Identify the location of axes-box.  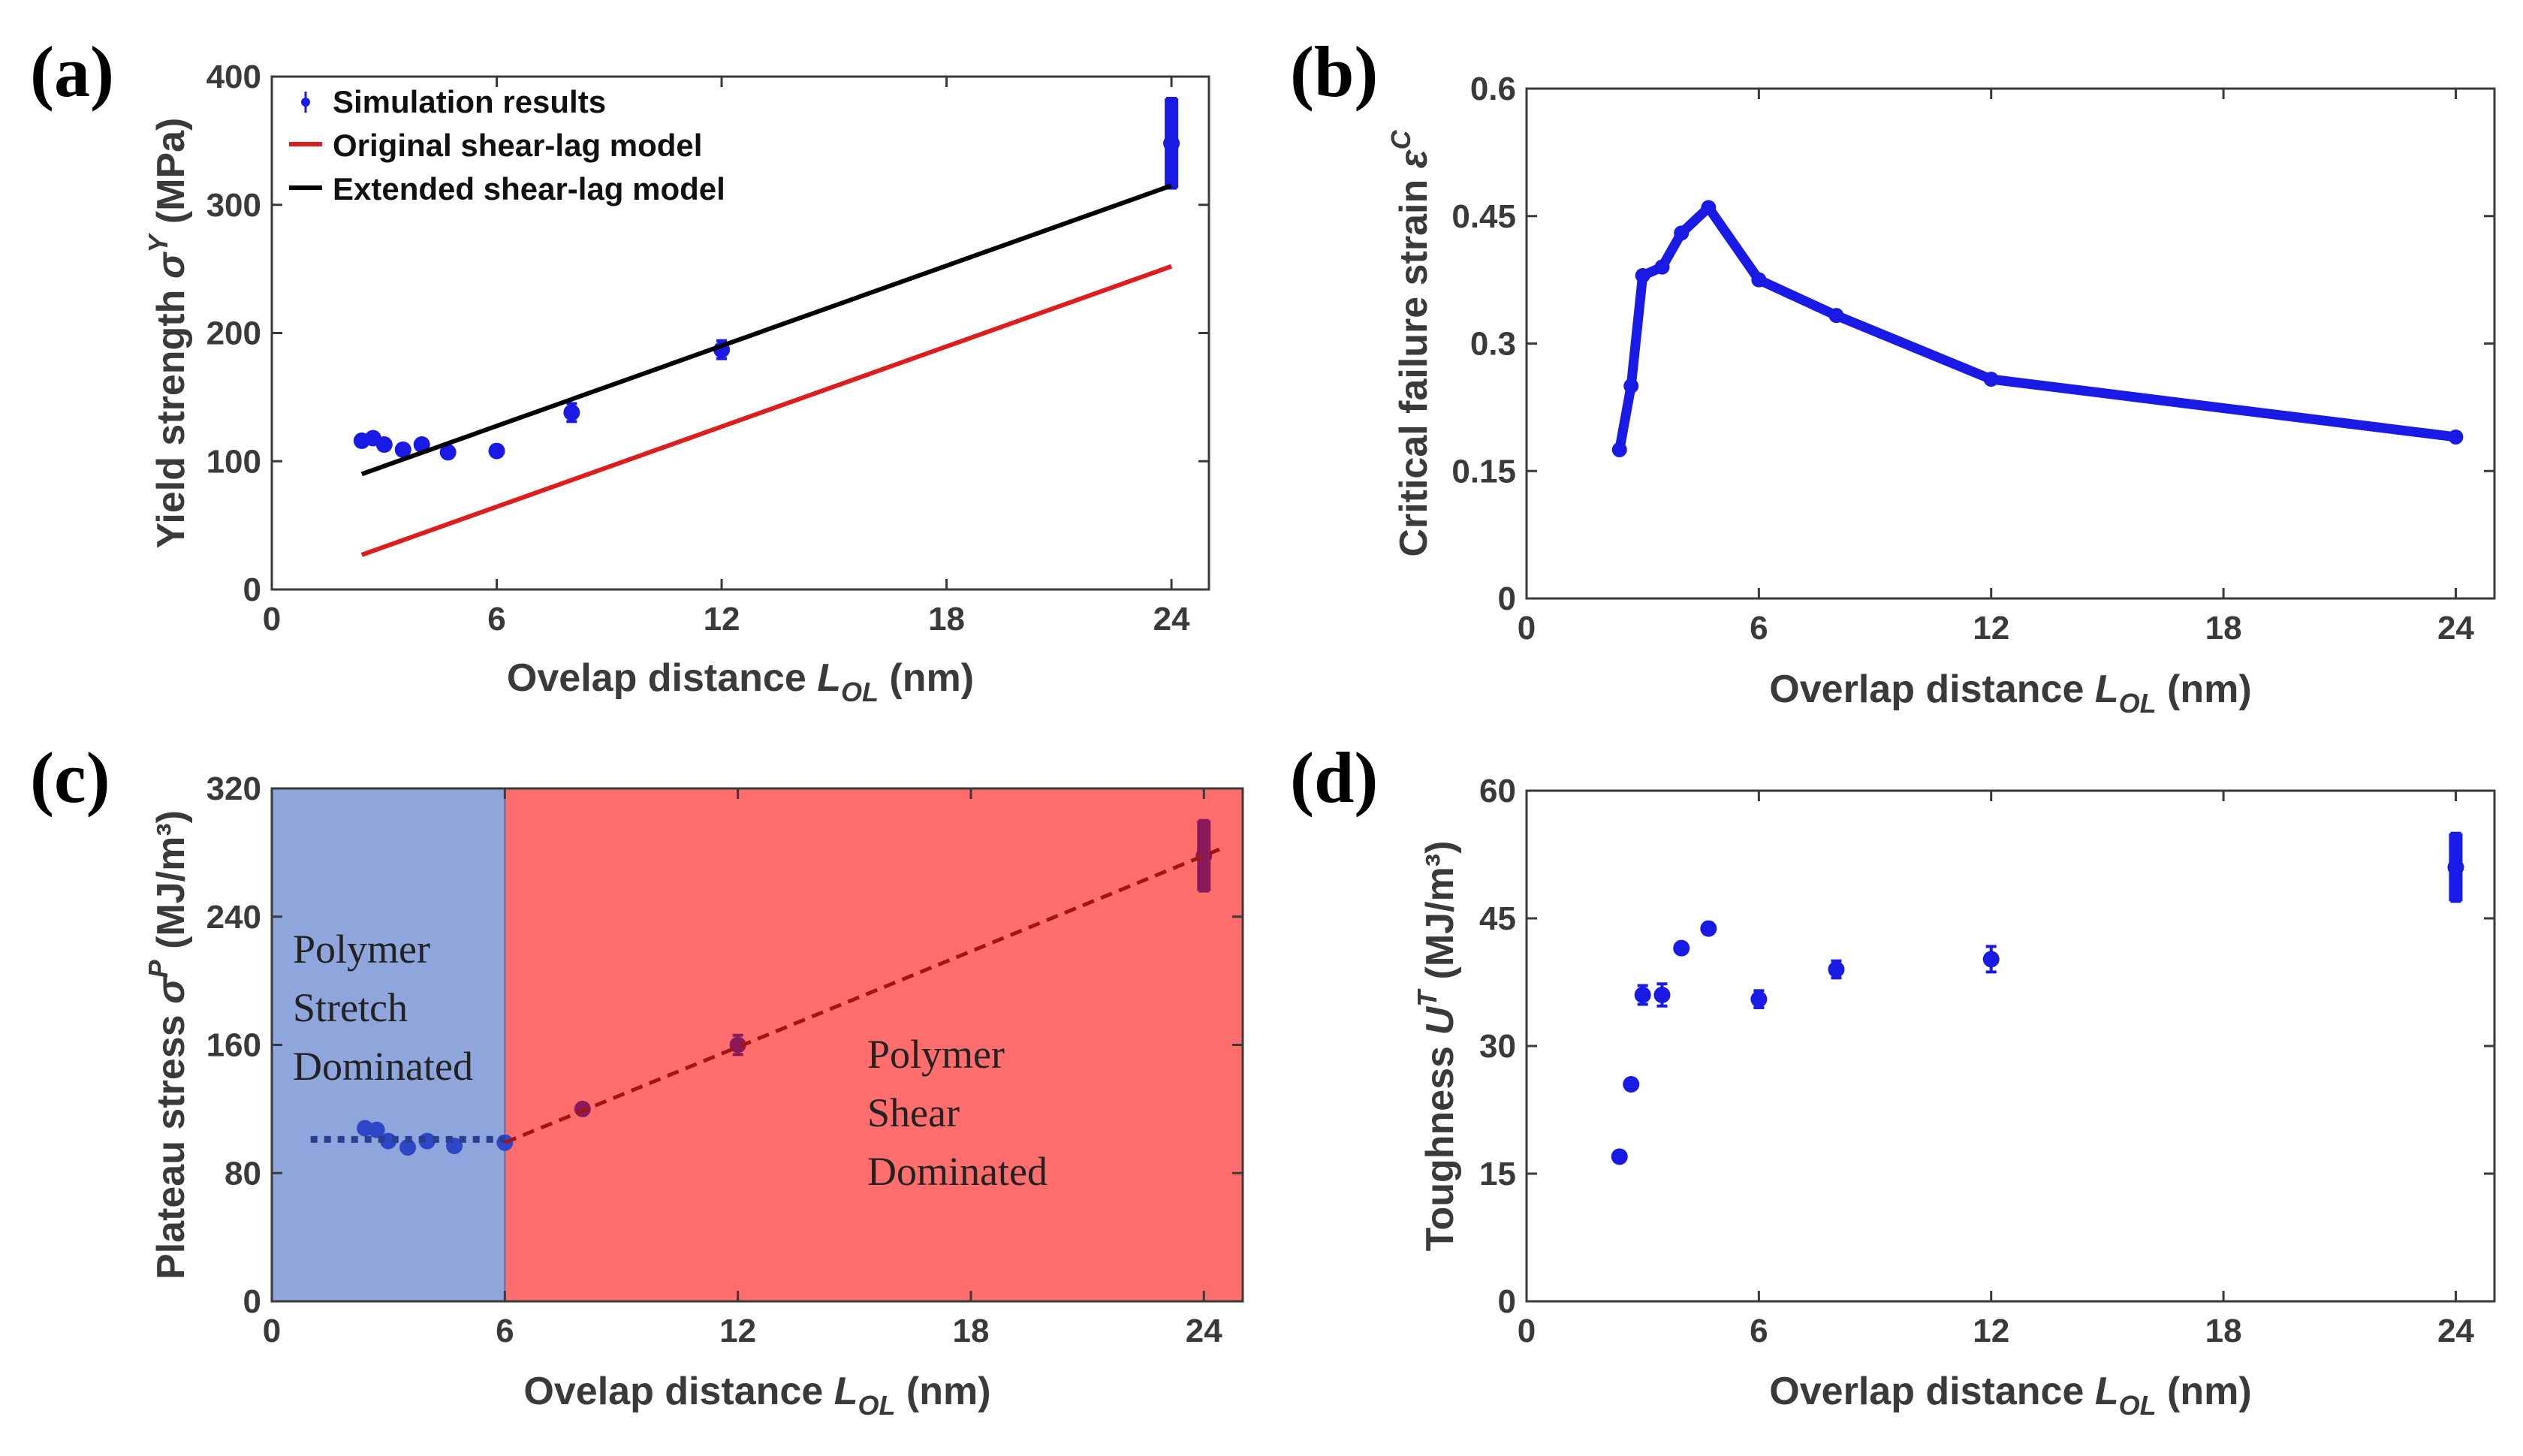
(2010, 1046).